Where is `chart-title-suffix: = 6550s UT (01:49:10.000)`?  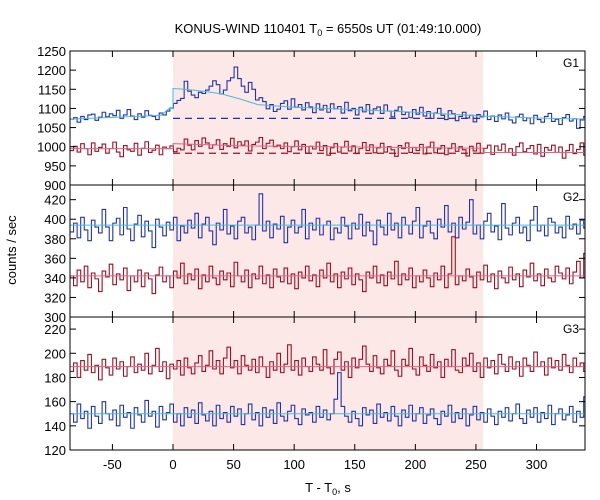 chart-title-suffix: = 6550s UT (01:49:10.000) is located at coordinates (401, 28).